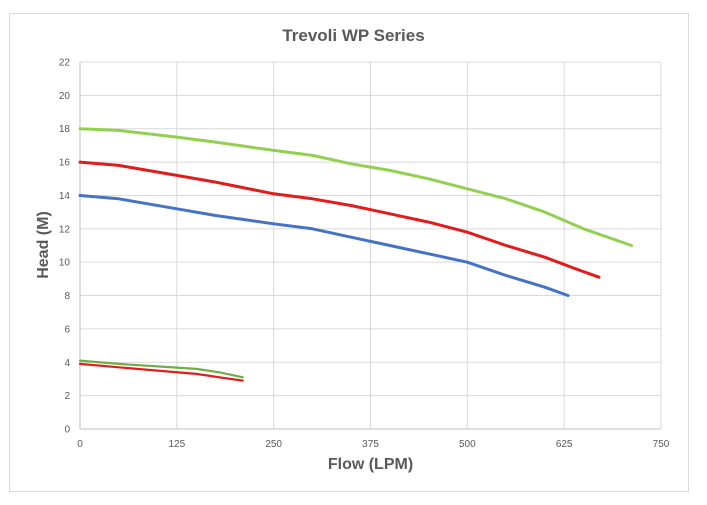  What do you see at coordinates (370, 464) in the screenshot?
I see `x-axis-title: Flow (LPM)` at bounding box center [370, 464].